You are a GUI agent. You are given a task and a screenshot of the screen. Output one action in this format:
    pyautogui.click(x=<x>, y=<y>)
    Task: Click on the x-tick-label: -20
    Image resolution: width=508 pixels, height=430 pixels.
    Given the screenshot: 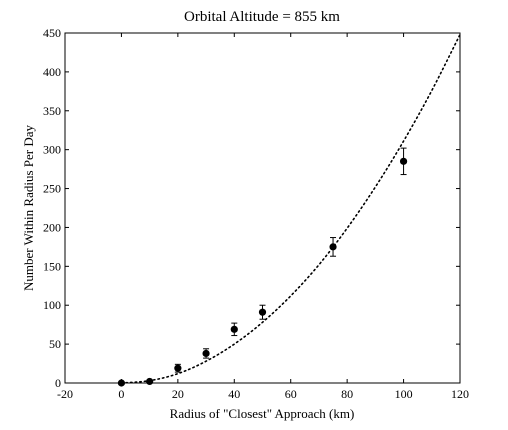 What is the action you would take?
    pyautogui.click(x=65, y=394)
    